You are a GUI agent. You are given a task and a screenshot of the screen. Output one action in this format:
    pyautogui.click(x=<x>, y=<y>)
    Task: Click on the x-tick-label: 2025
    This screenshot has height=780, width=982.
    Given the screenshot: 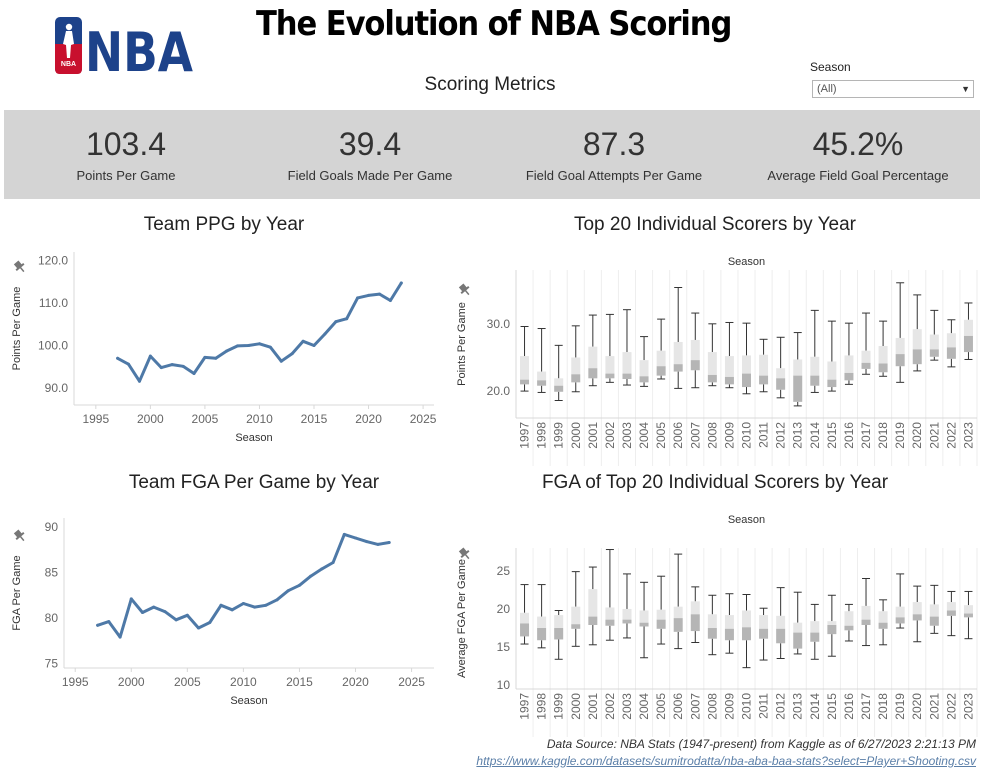 What is the action you would take?
    pyautogui.click(x=423, y=419)
    